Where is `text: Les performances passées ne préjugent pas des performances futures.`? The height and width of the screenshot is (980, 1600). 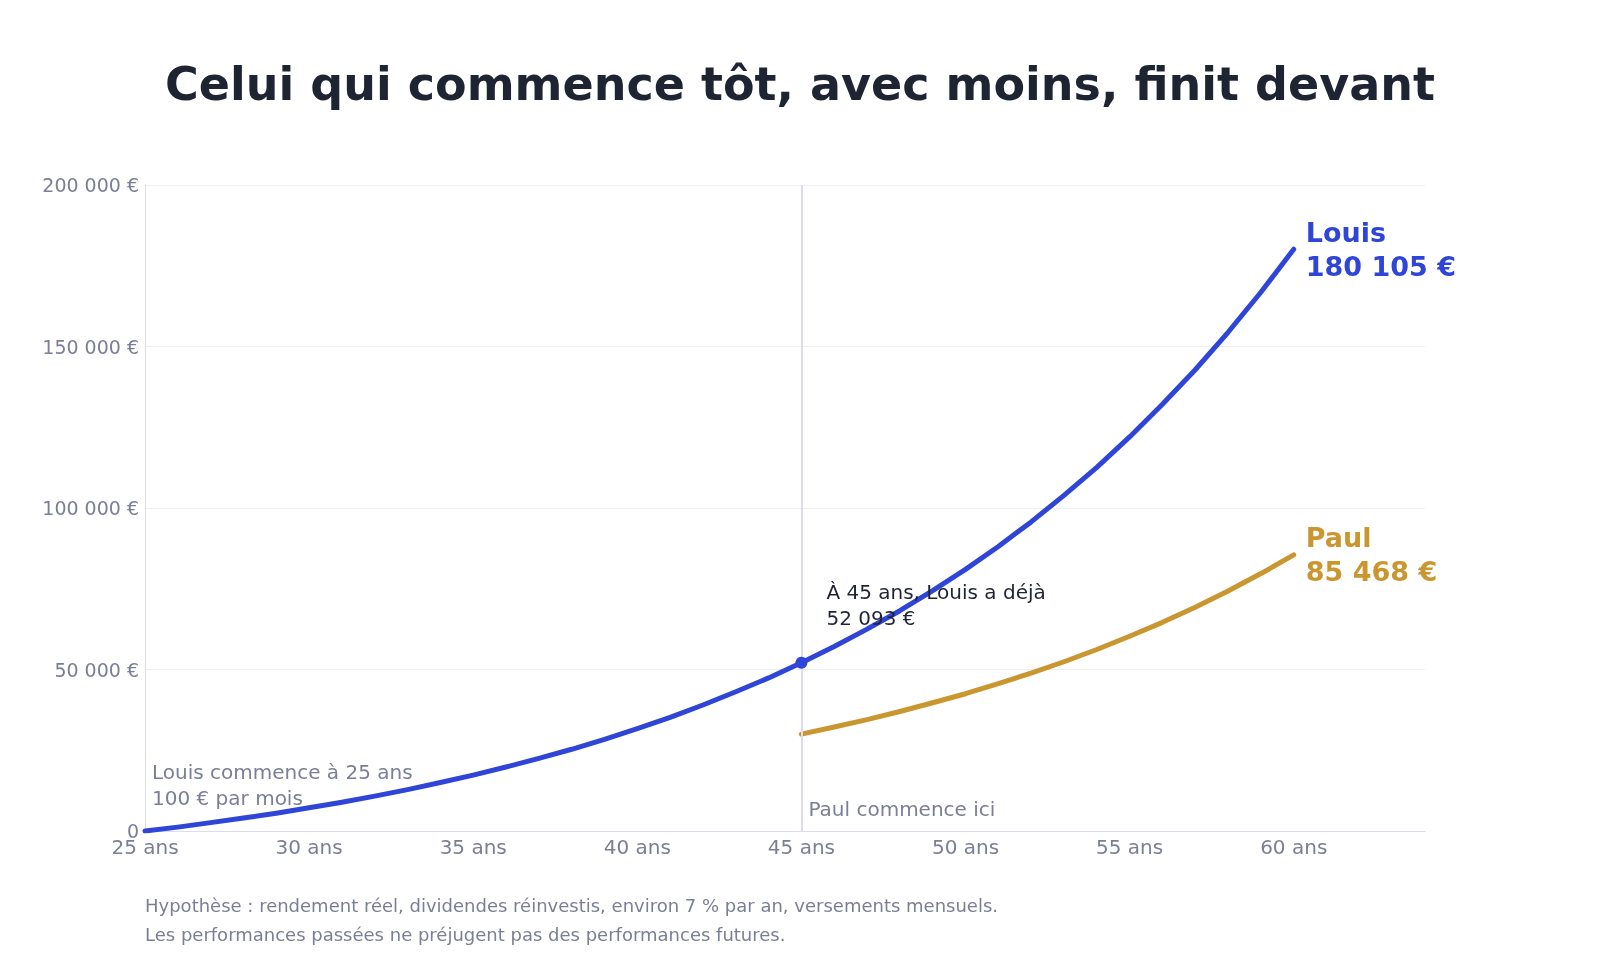 text: Les performances passées ne préjugent pas des performances futures. is located at coordinates (465, 934).